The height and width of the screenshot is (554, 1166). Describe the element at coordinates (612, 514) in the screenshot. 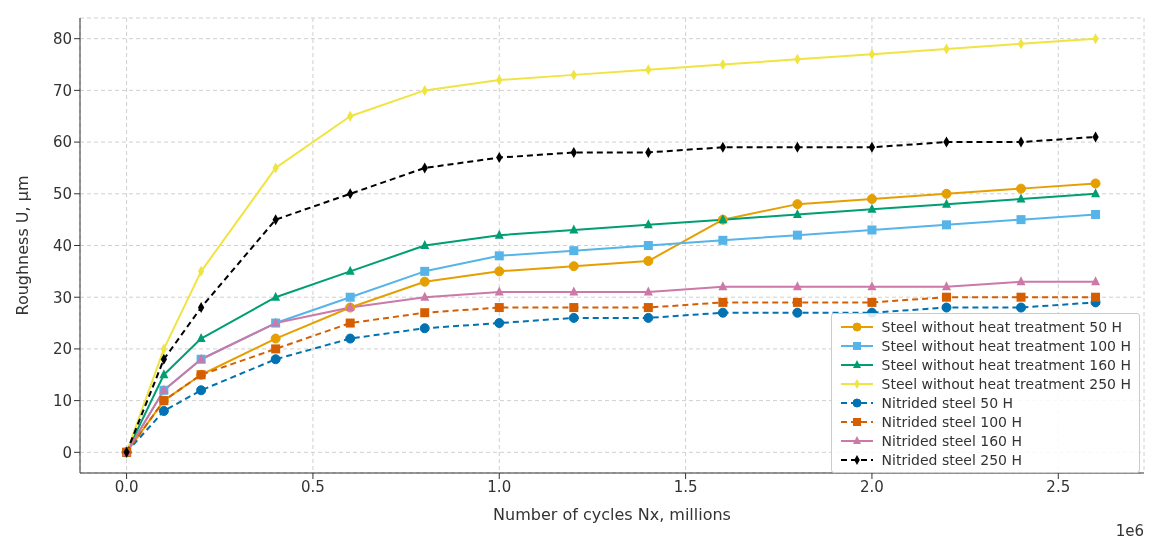

I see `x-axis-title: Number of cycles Nx, millions` at that location.